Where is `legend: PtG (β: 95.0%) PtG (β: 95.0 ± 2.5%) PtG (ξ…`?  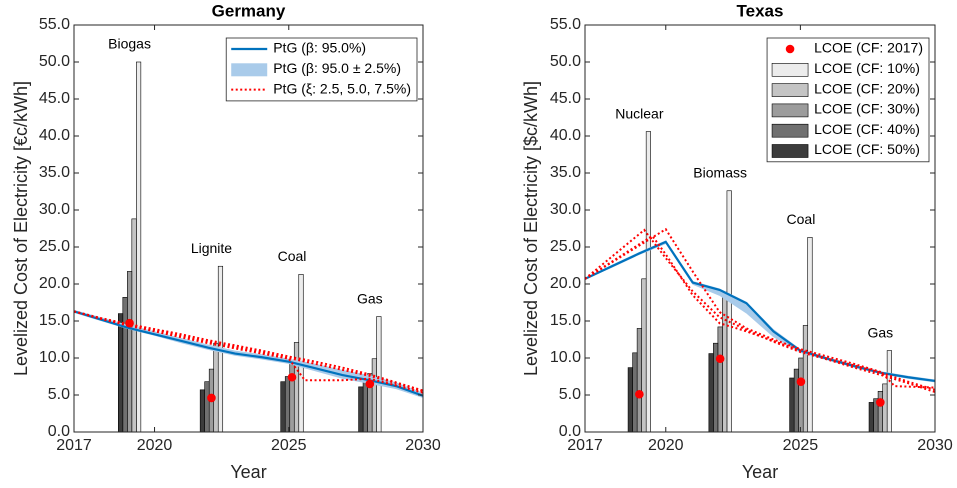
legend: PtG (β: 95.0%) PtG (β: 95.0 ± 2.5%) PtG (ξ… is located at coordinates (321, 69).